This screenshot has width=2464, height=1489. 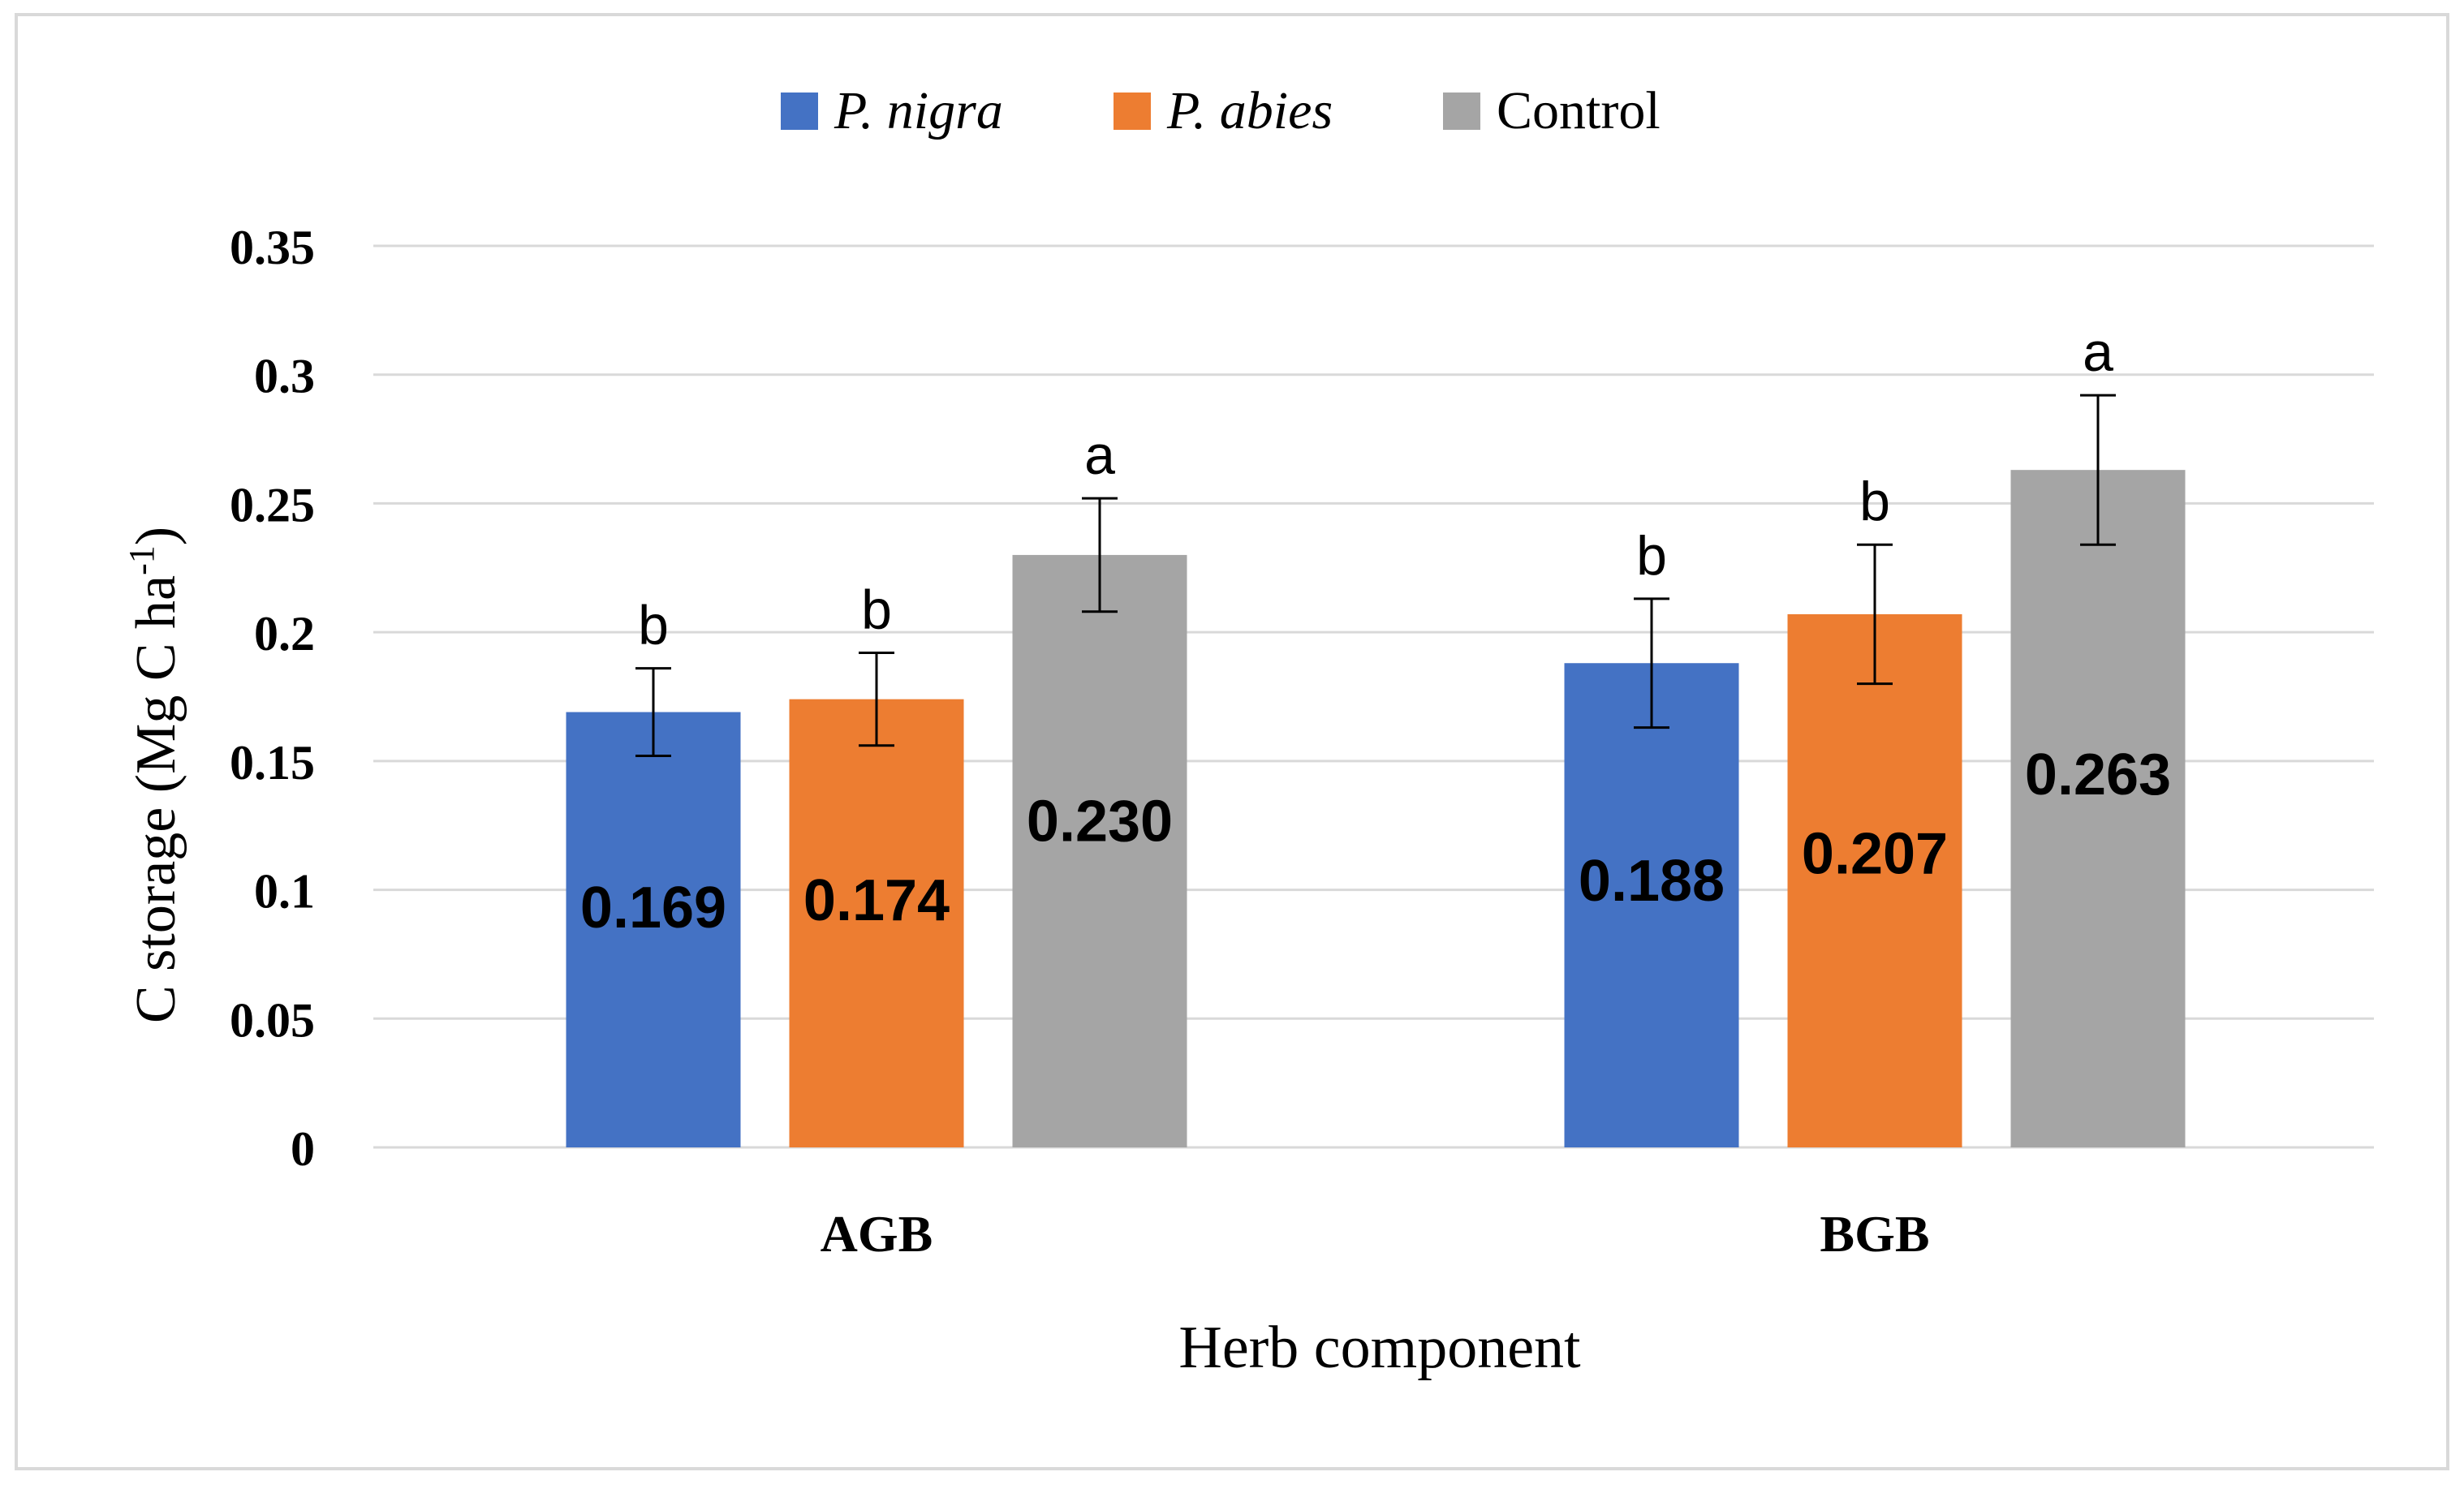 I want to click on x-tick-label: BGB, so click(x=1875, y=1234).